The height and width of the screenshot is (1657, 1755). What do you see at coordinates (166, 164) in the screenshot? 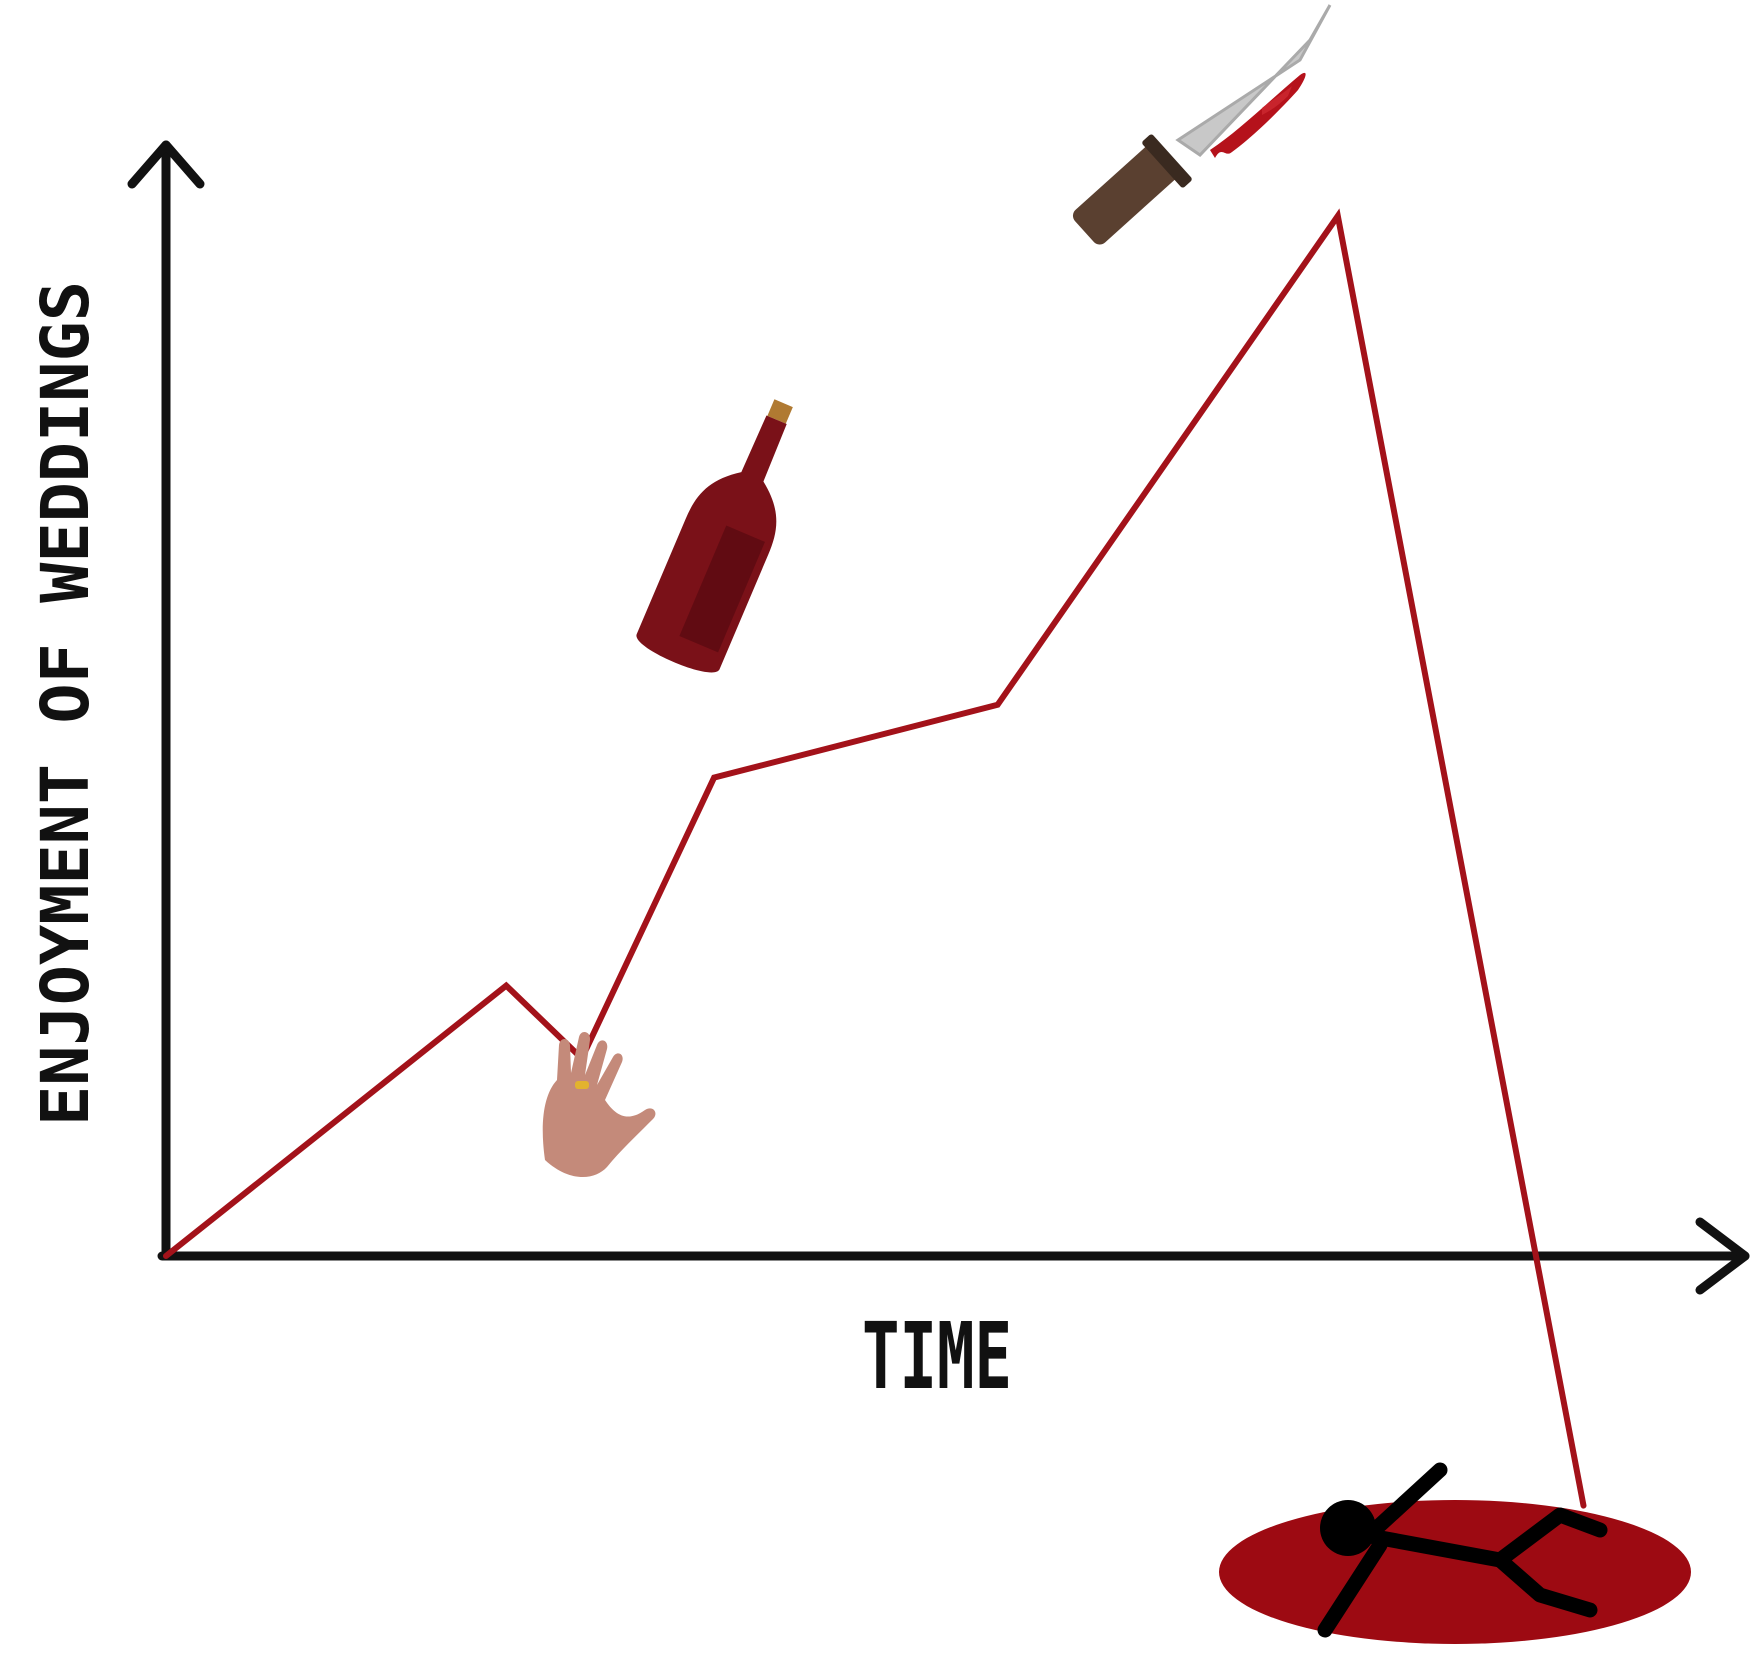
I see `y-axis-arrow-icon` at bounding box center [166, 164].